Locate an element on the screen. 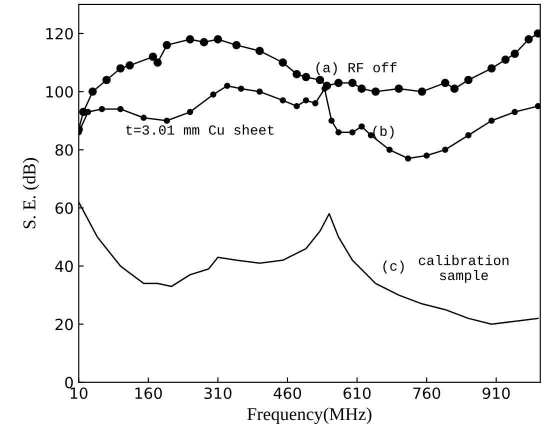 This screenshot has height=442, width=543. annotation: (a) RF off is located at coordinates (356, 69).